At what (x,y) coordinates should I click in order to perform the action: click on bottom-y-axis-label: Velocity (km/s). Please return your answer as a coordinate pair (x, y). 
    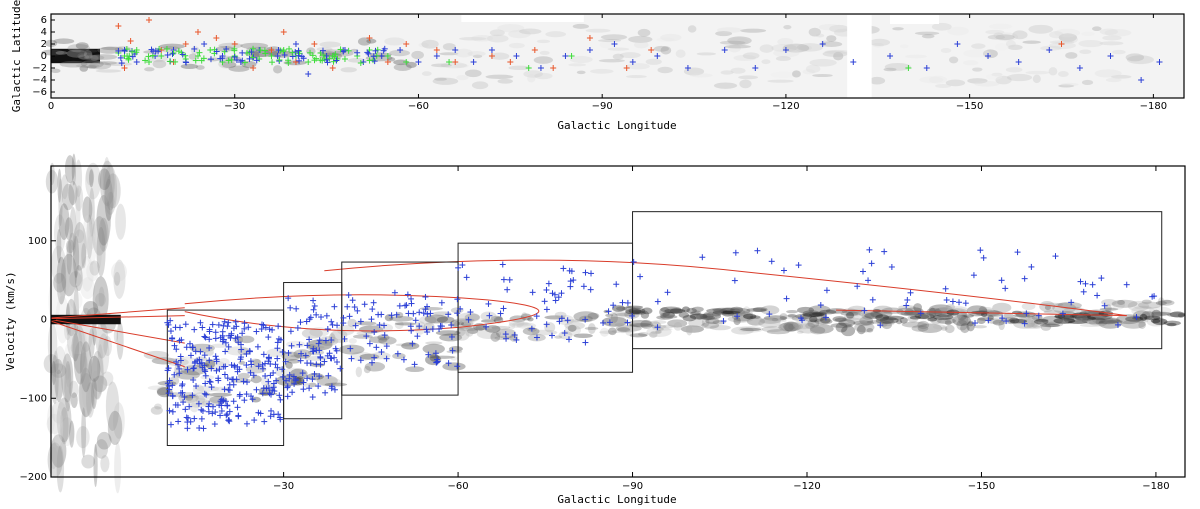
    Looking at the image, I should click on (10, 320).